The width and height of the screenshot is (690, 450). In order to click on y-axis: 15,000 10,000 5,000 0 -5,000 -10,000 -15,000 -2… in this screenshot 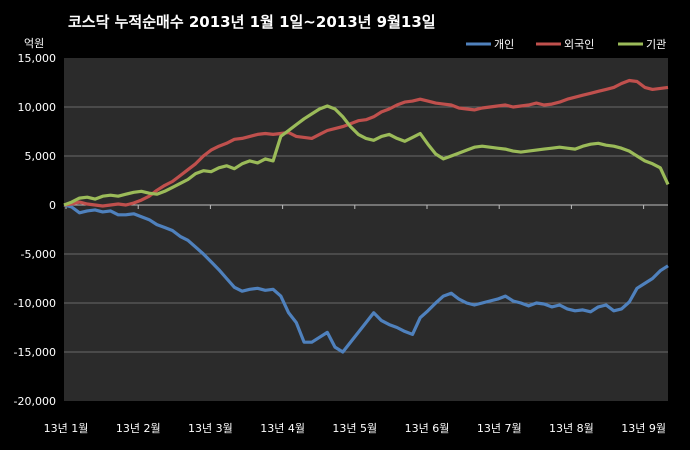, I will do `click(35, 230)`.